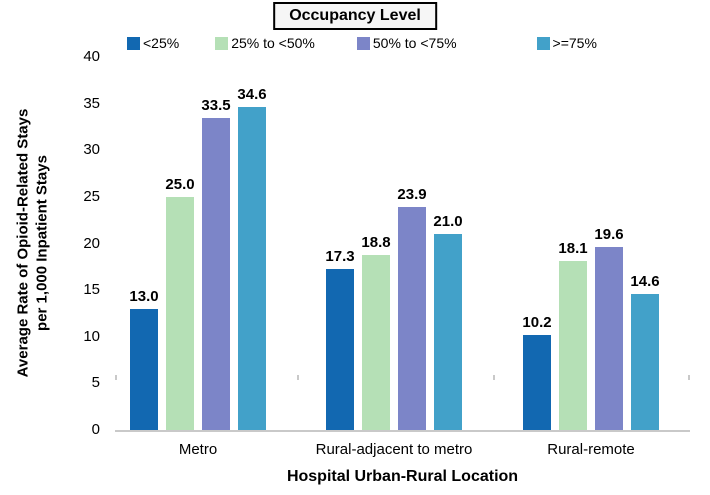 This screenshot has height=495, width=710. Describe the element at coordinates (414, 43) in the screenshot. I see `legend-label: 50% to <75%` at that location.